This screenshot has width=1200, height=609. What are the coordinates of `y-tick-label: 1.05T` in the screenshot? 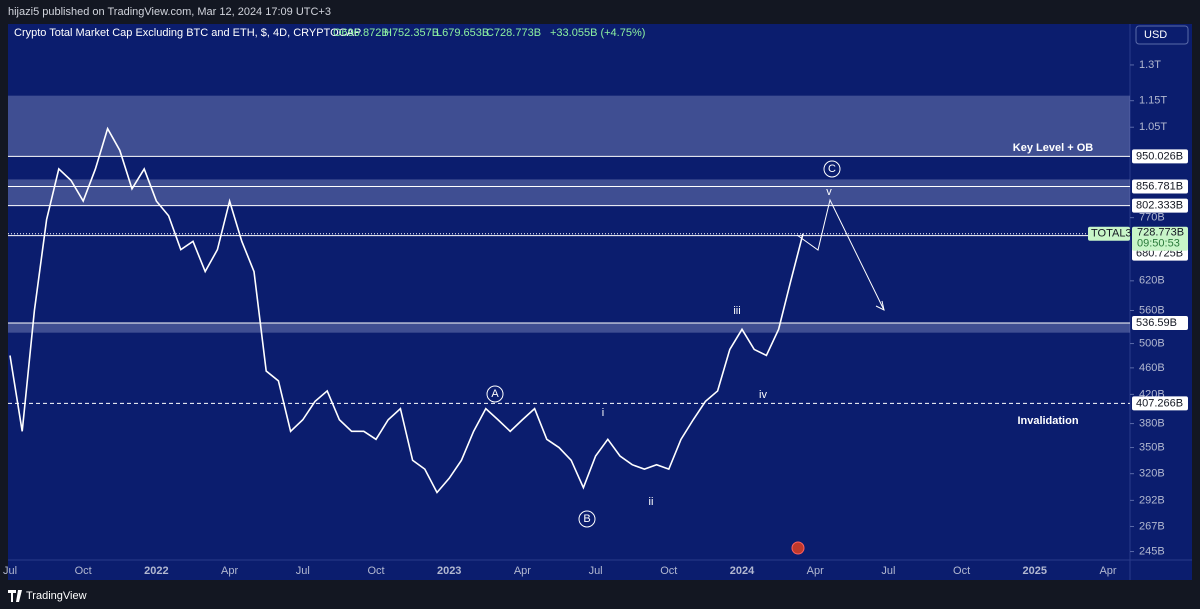 It's located at (1153, 127).